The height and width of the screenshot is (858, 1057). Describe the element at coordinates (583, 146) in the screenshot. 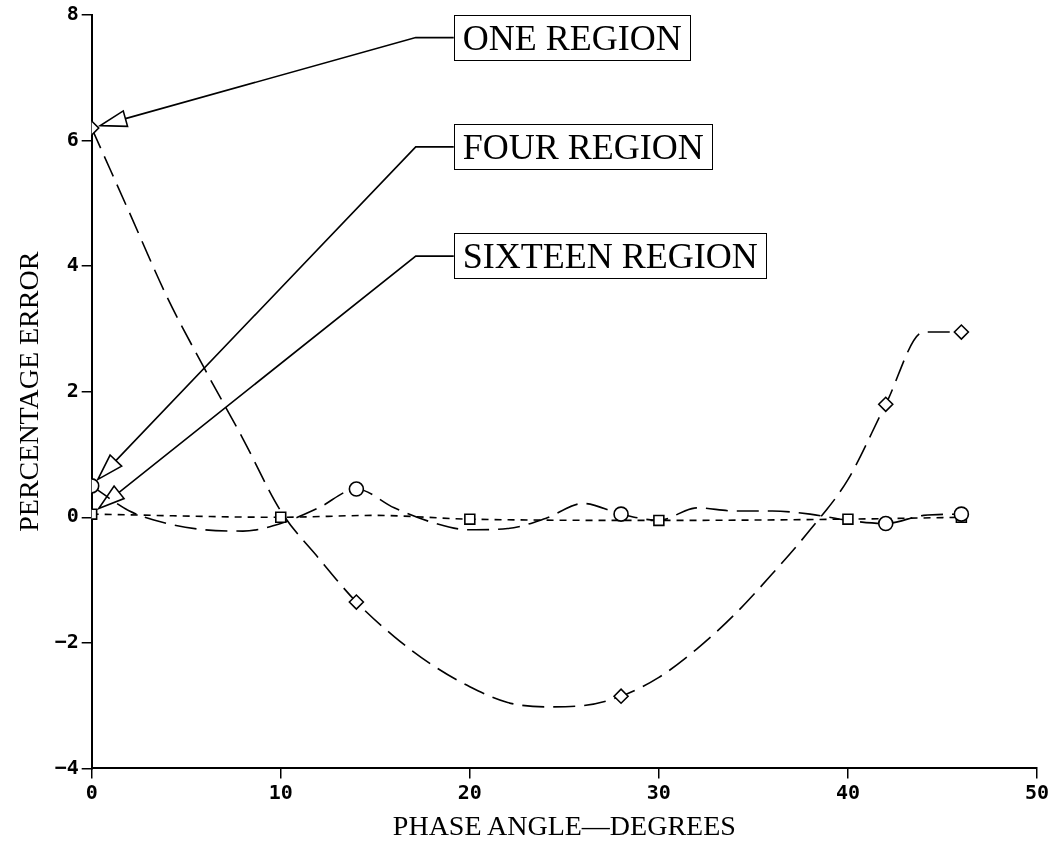

I see `annotation: FOUR REGION` at that location.